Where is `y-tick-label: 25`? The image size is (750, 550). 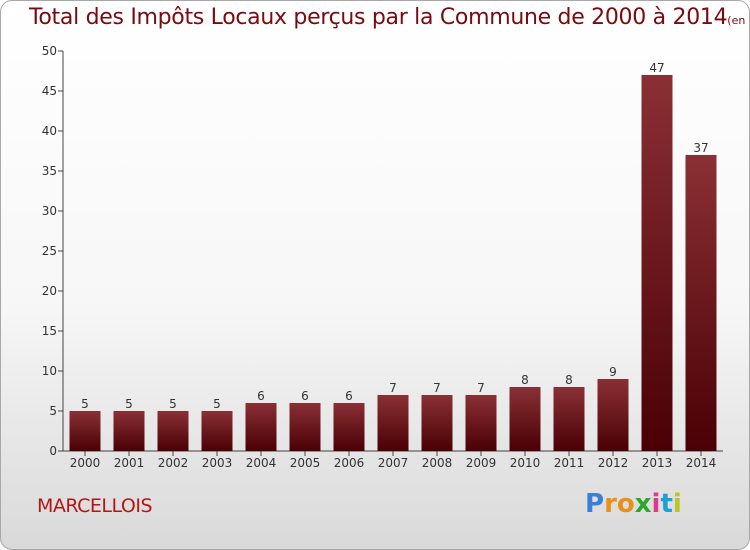
y-tick-label: 25 is located at coordinates (49, 251).